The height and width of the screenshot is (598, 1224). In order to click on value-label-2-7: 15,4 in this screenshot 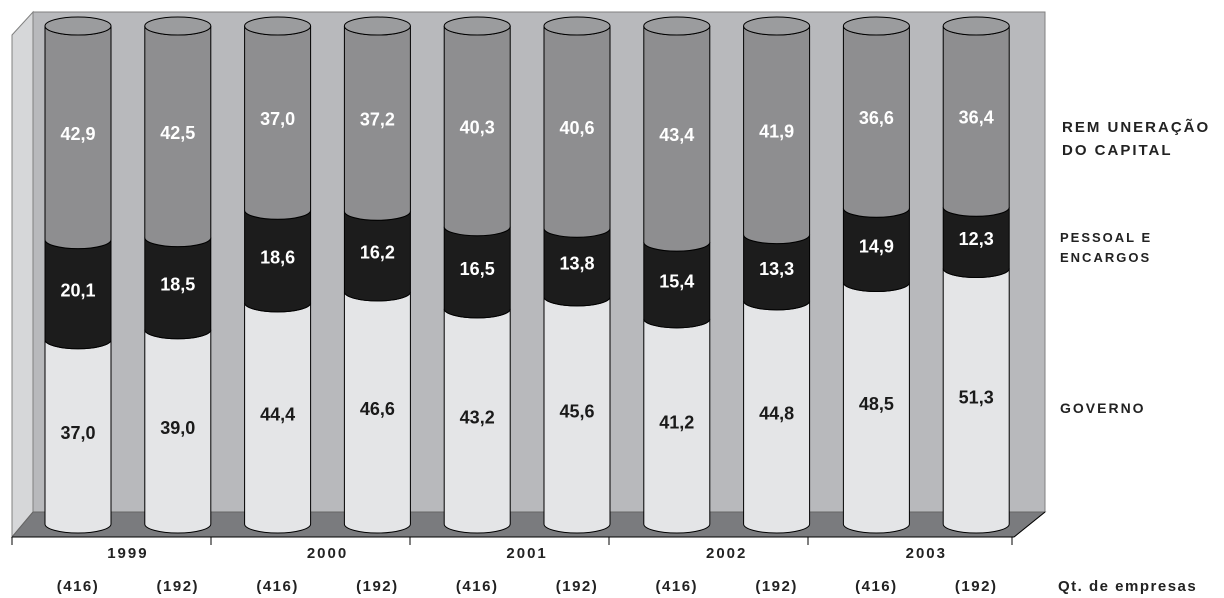, I will do `click(676, 281)`.